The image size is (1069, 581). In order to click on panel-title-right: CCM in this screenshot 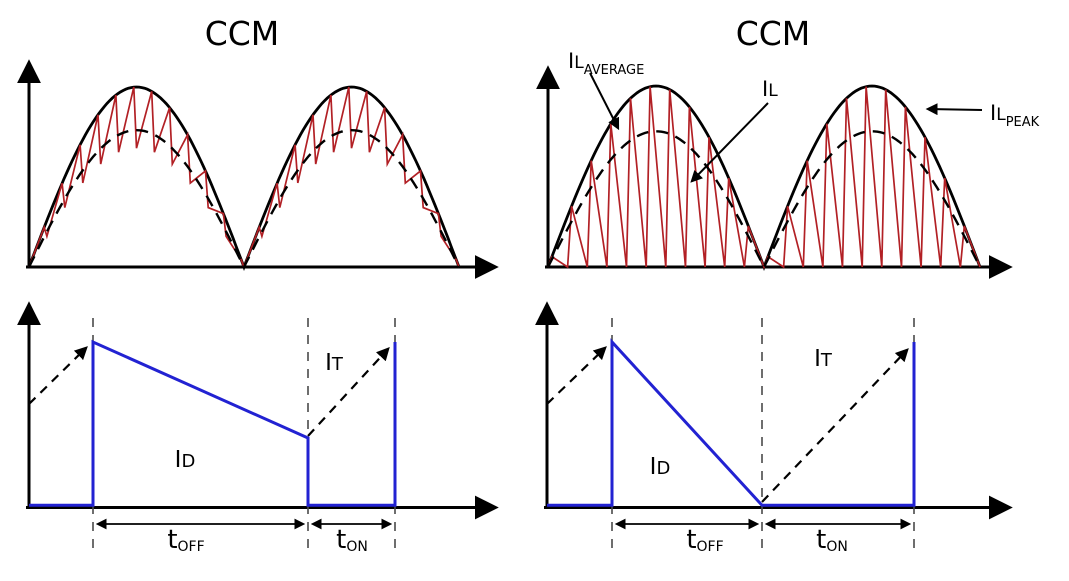, I will do `click(773, 33)`.